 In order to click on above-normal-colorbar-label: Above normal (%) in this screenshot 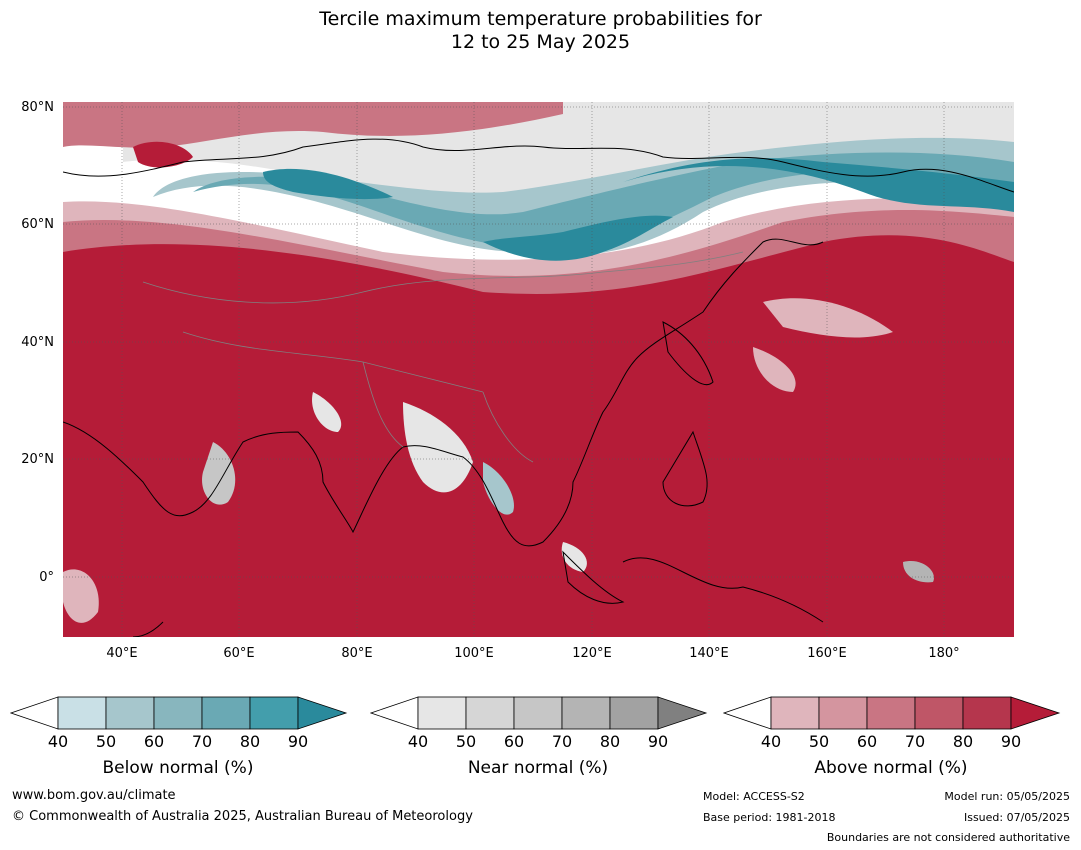, I will do `click(891, 768)`.